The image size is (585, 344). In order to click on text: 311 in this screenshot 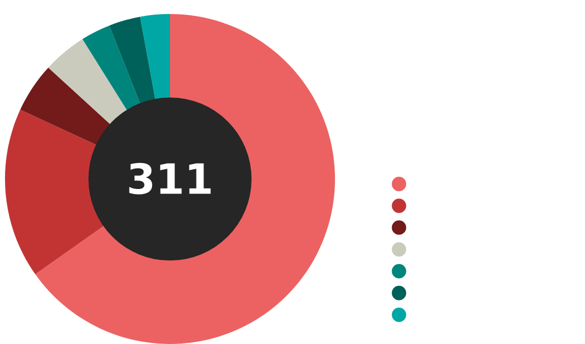, I will do `click(170, 178)`.